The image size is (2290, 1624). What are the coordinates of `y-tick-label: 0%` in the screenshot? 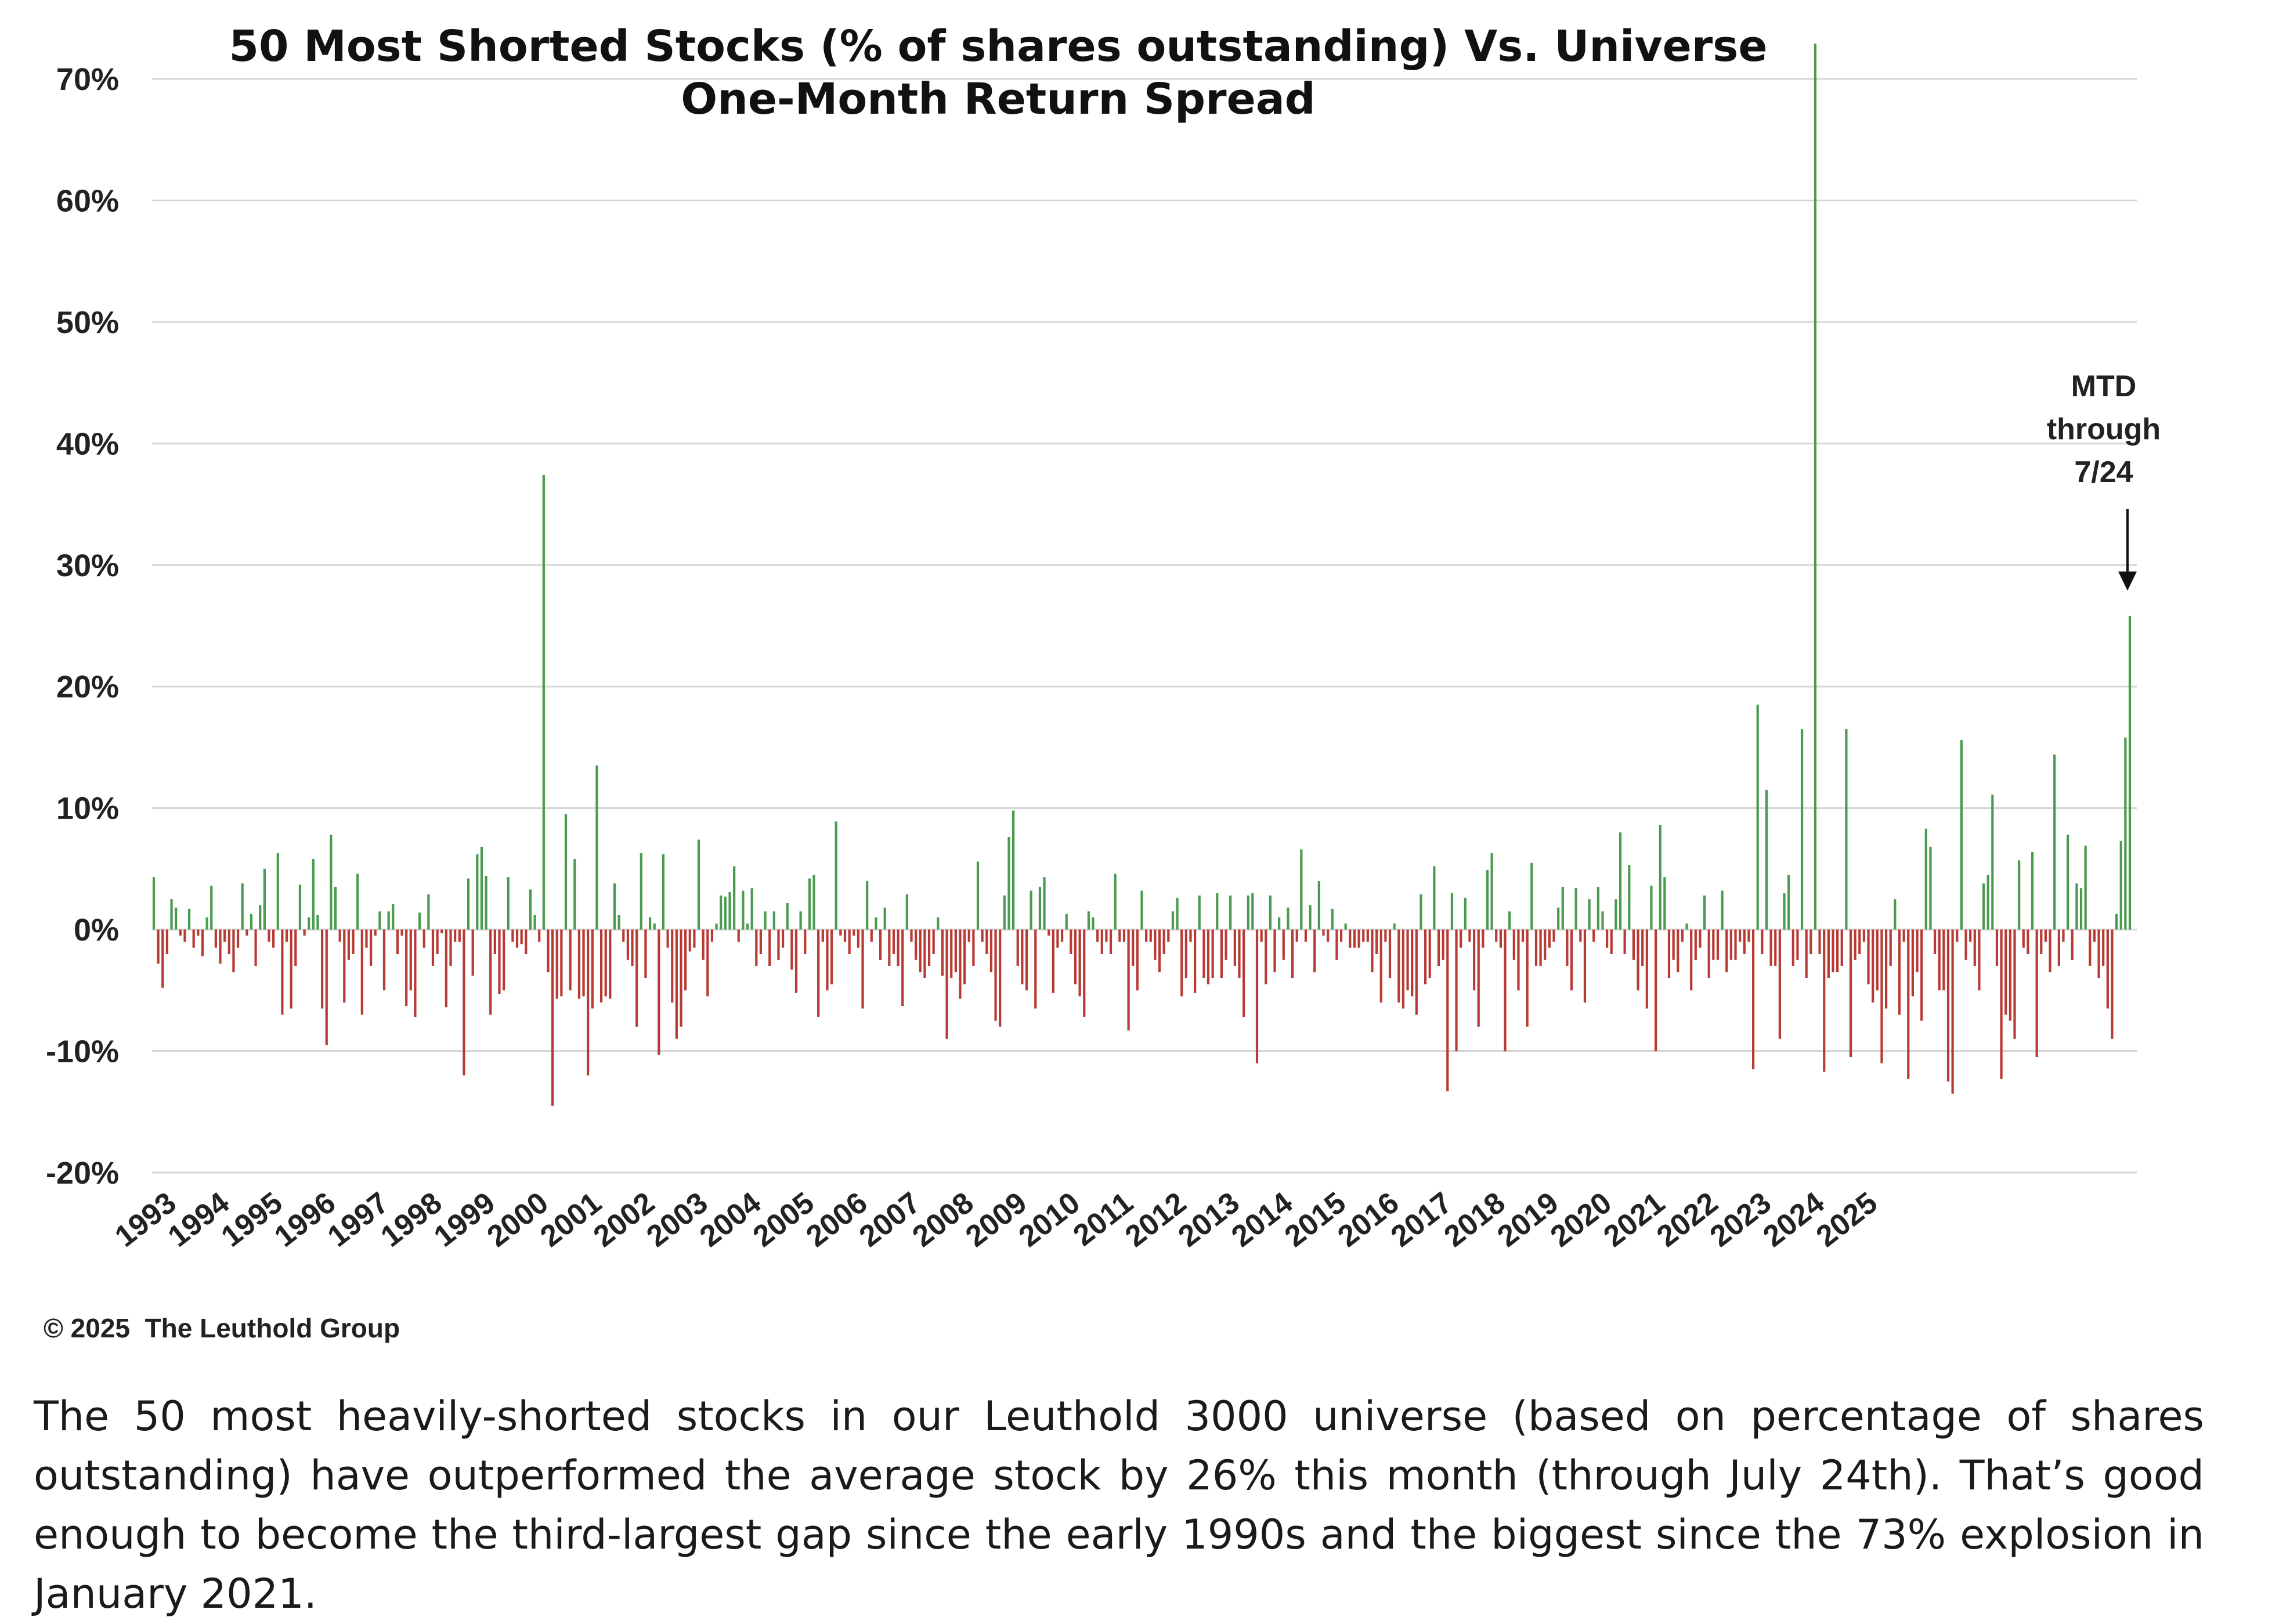 It's located at (97, 930).